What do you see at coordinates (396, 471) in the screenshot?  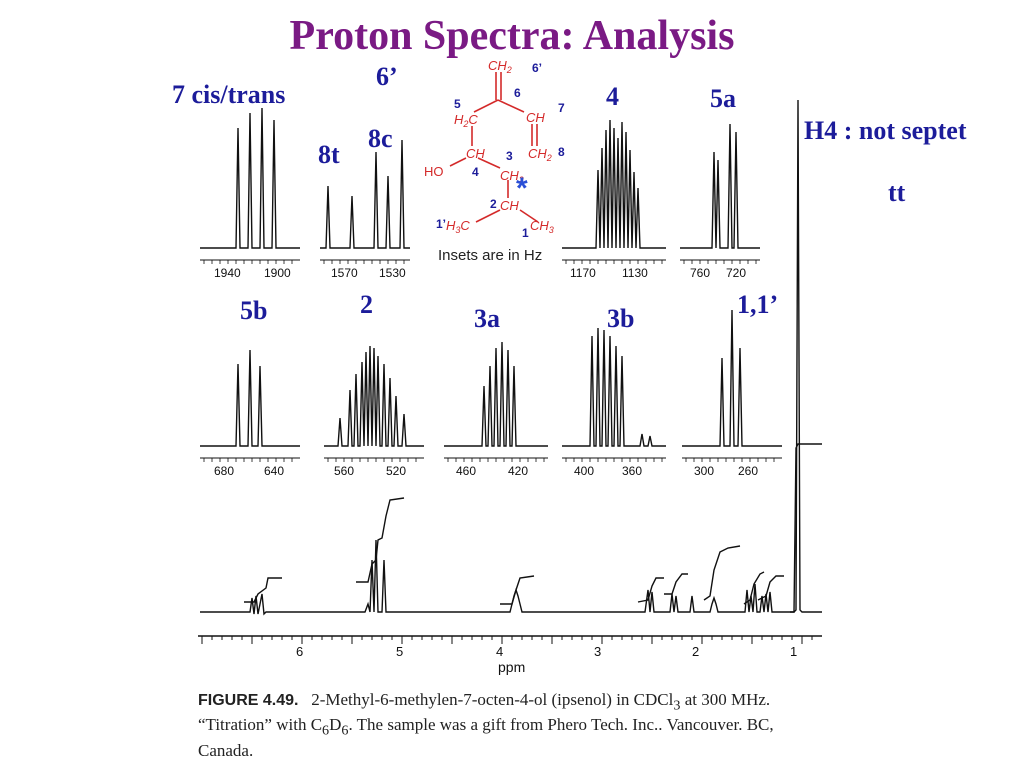 I see `inset-tick-label: 520` at bounding box center [396, 471].